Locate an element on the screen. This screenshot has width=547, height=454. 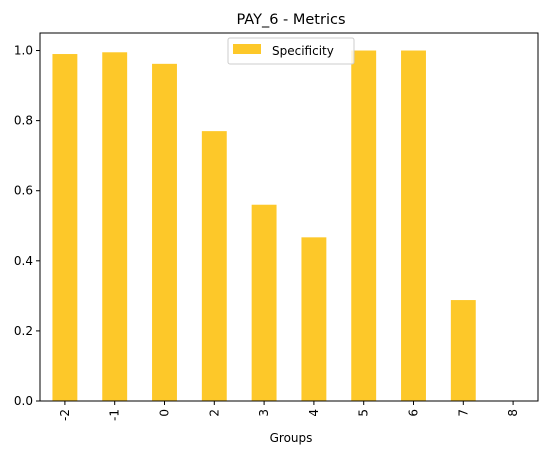
y-tick-label: 0.8 is located at coordinates (23, 121).